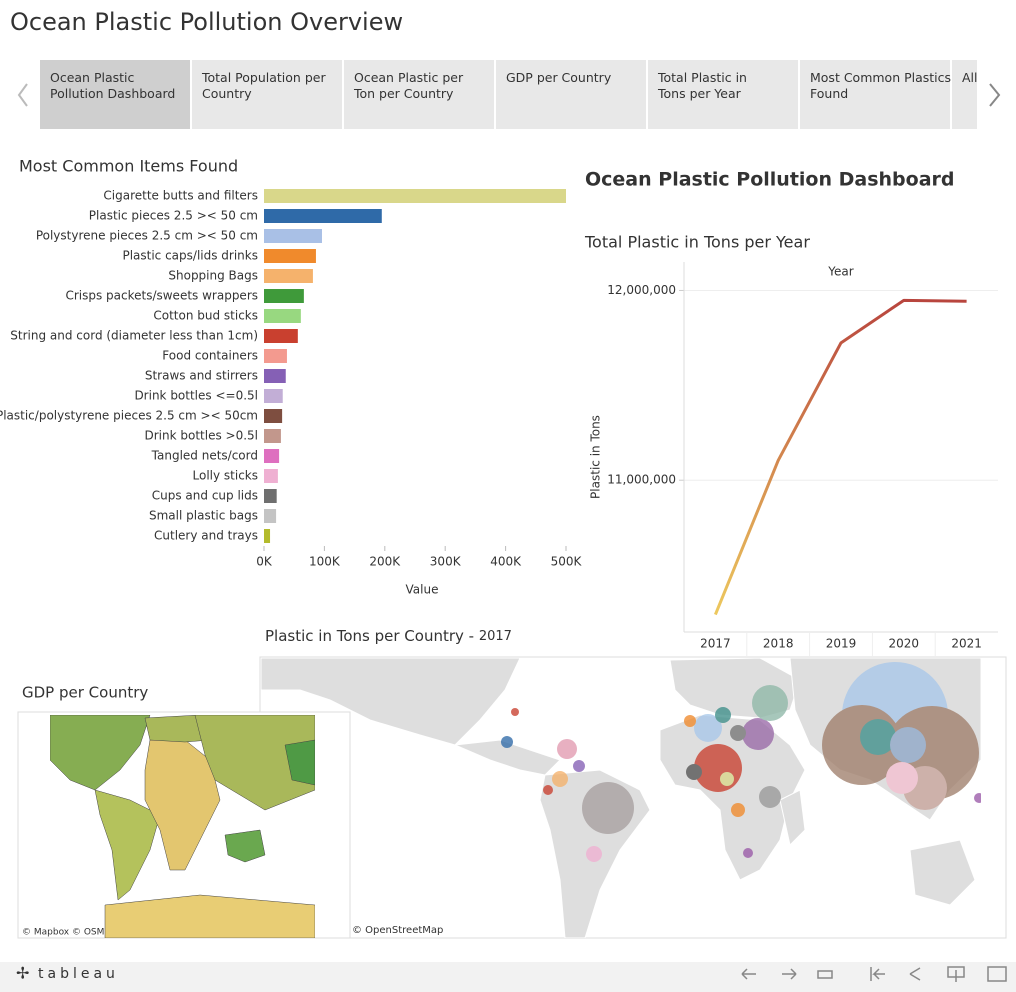 The image size is (1016, 992). Describe the element at coordinates (182, 826) in the screenshot. I see `gdp-map` at that location.